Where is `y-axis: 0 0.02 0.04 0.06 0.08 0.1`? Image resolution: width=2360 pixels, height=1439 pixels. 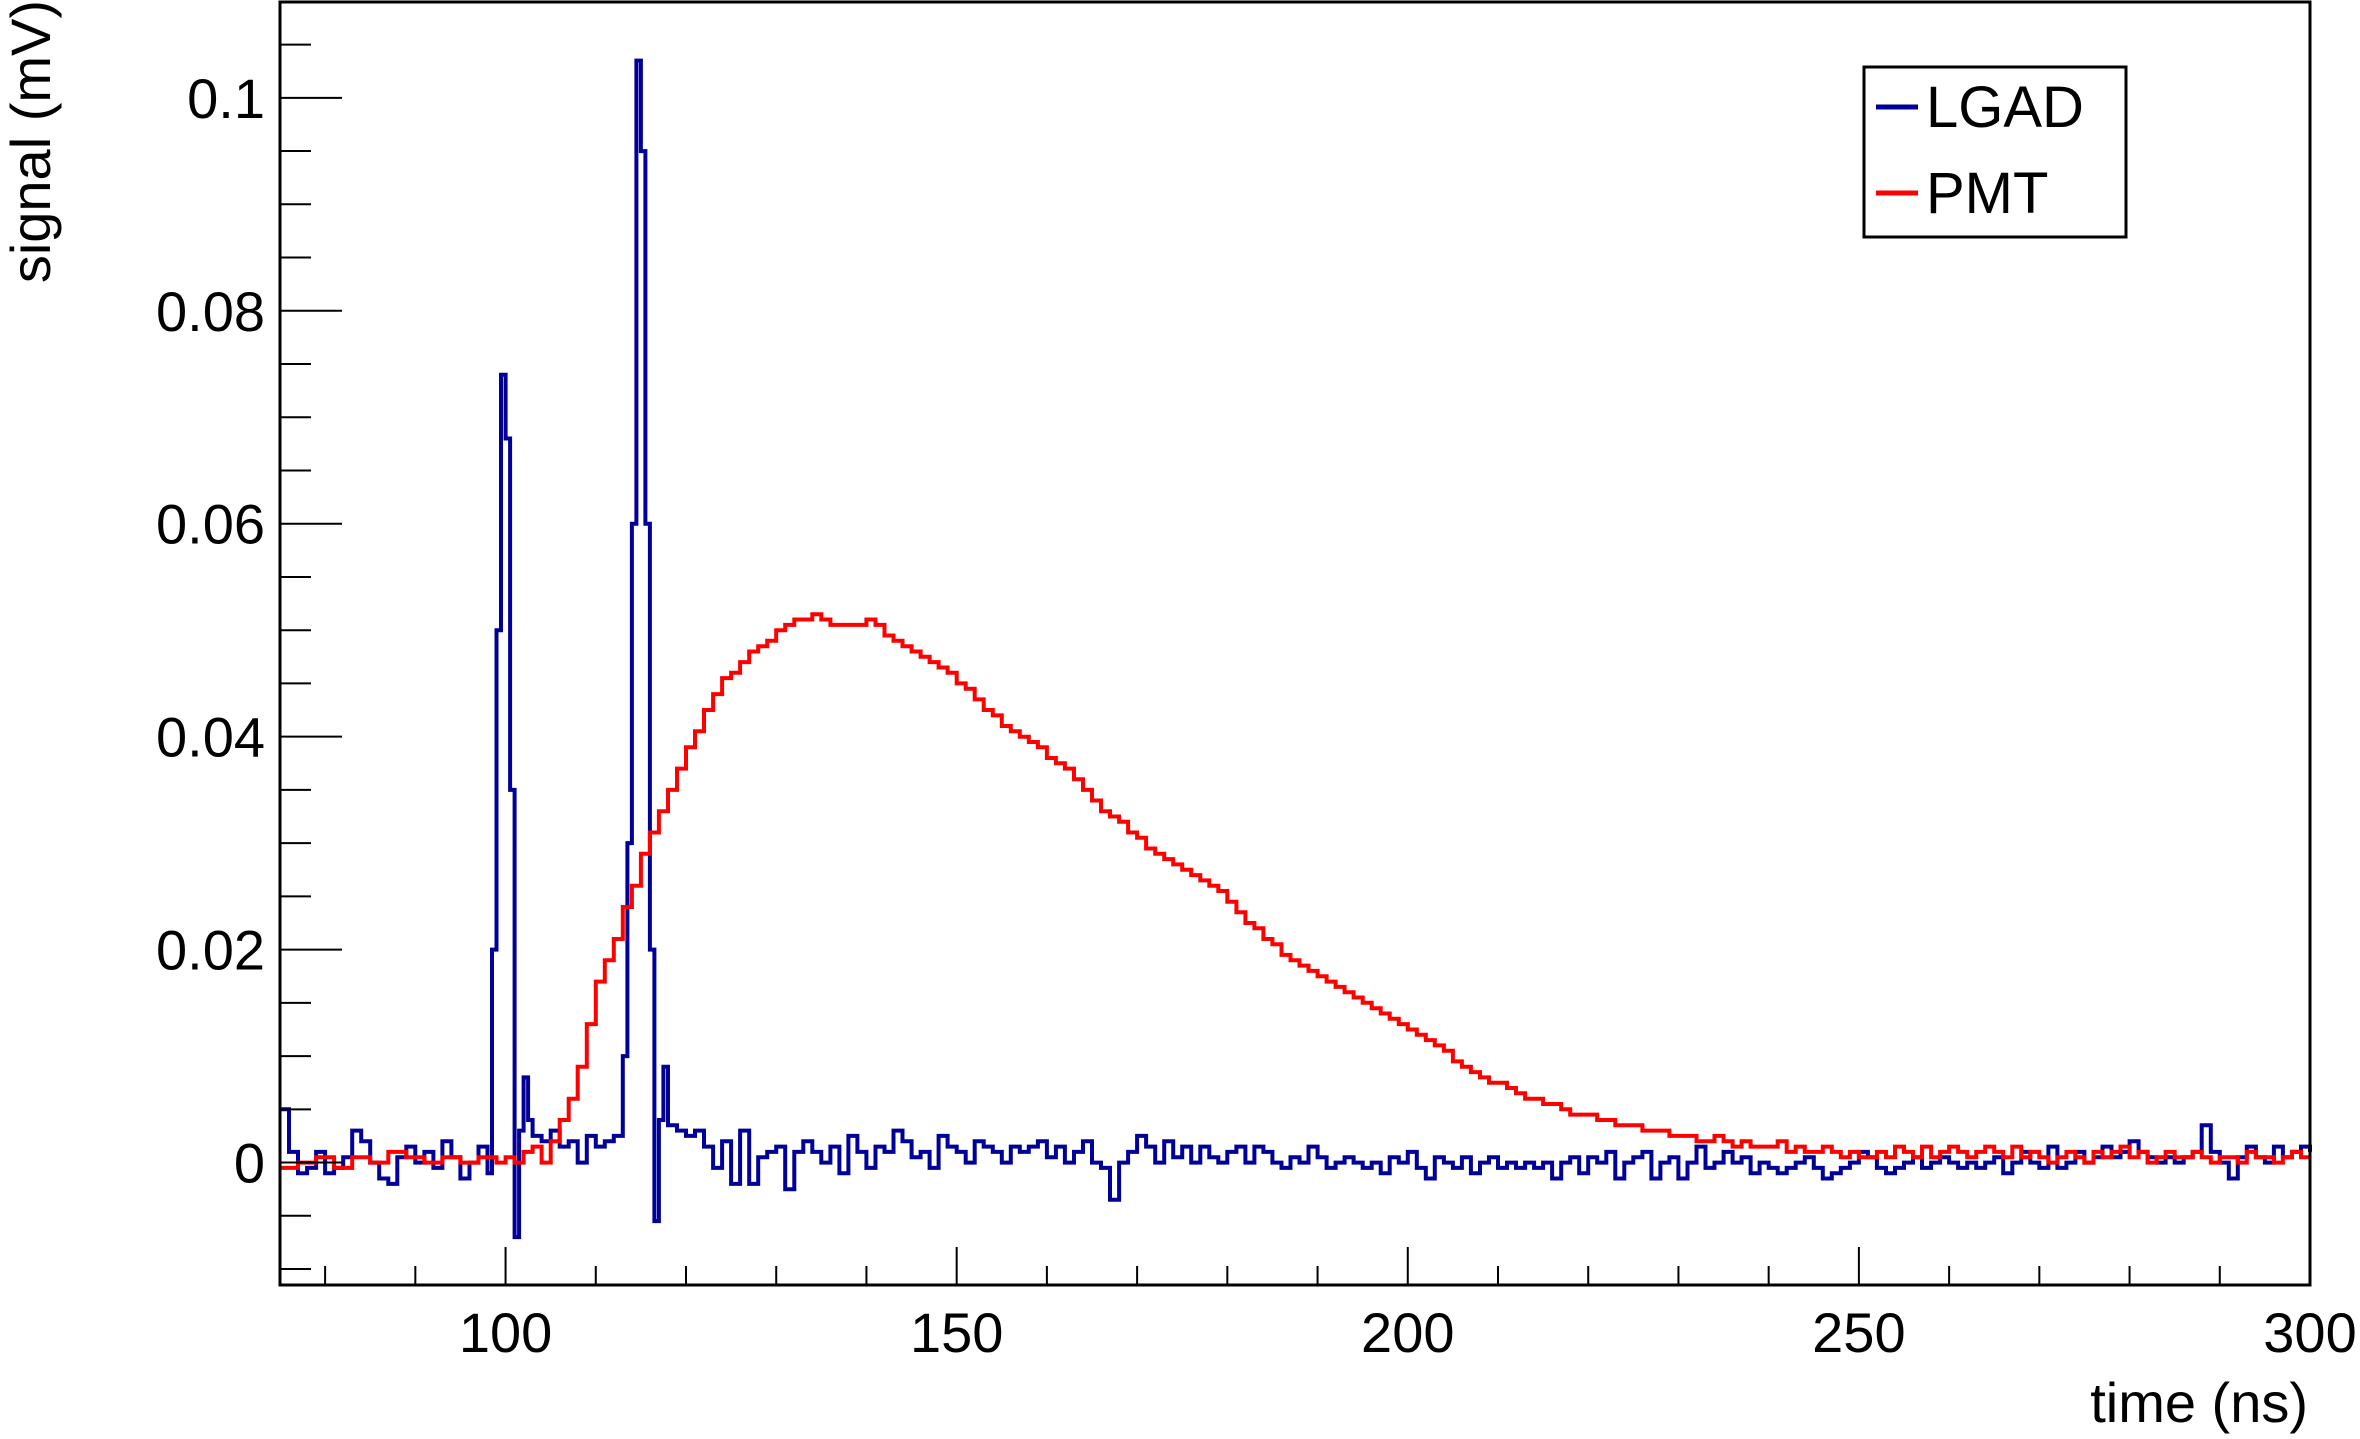
y-axis: 0 0.02 0.04 0.06 0.08 0.1 is located at coordinates (249, 657).